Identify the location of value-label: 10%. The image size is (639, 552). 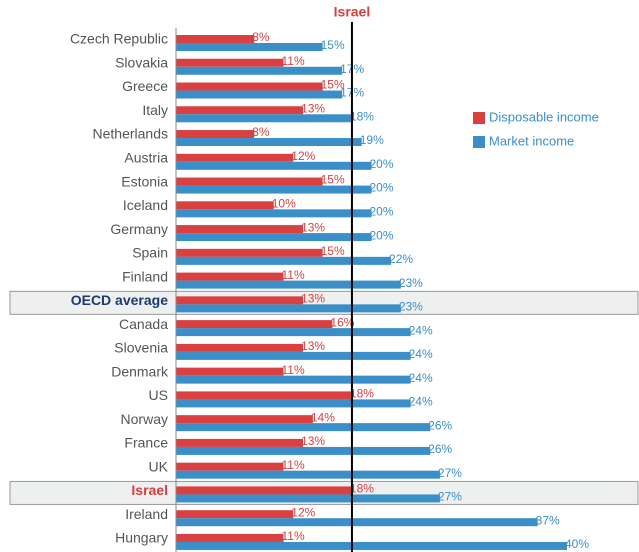
(284, 203).